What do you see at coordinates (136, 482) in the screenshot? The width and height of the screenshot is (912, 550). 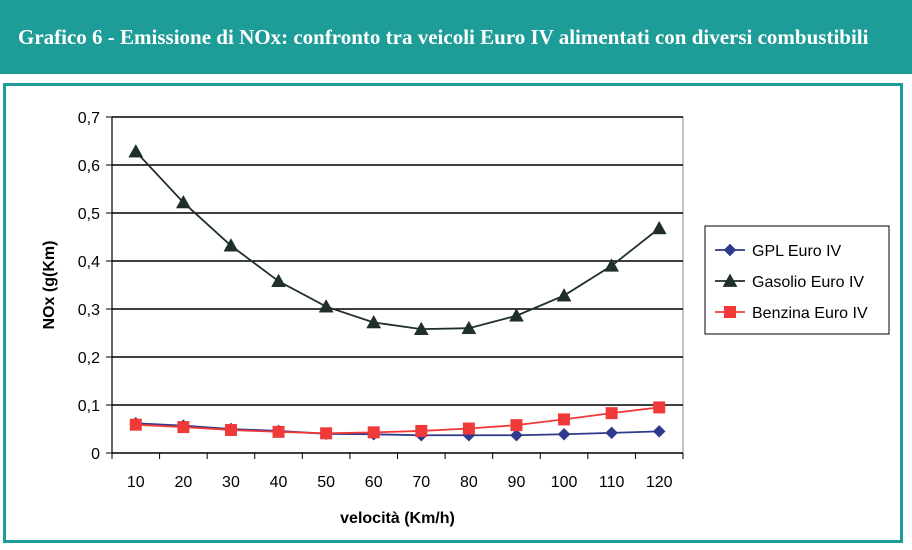 I see `x-tick-label: 10` at bounding box center [136, 482].